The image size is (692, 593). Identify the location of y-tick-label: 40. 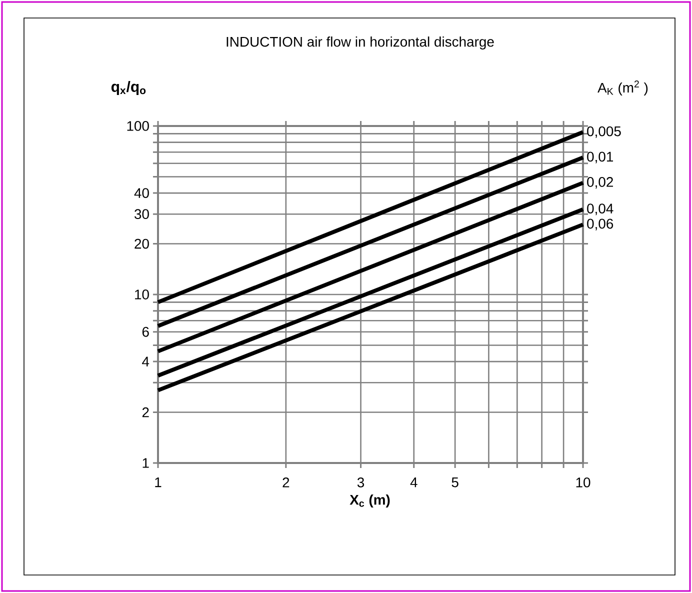
(141, 193).